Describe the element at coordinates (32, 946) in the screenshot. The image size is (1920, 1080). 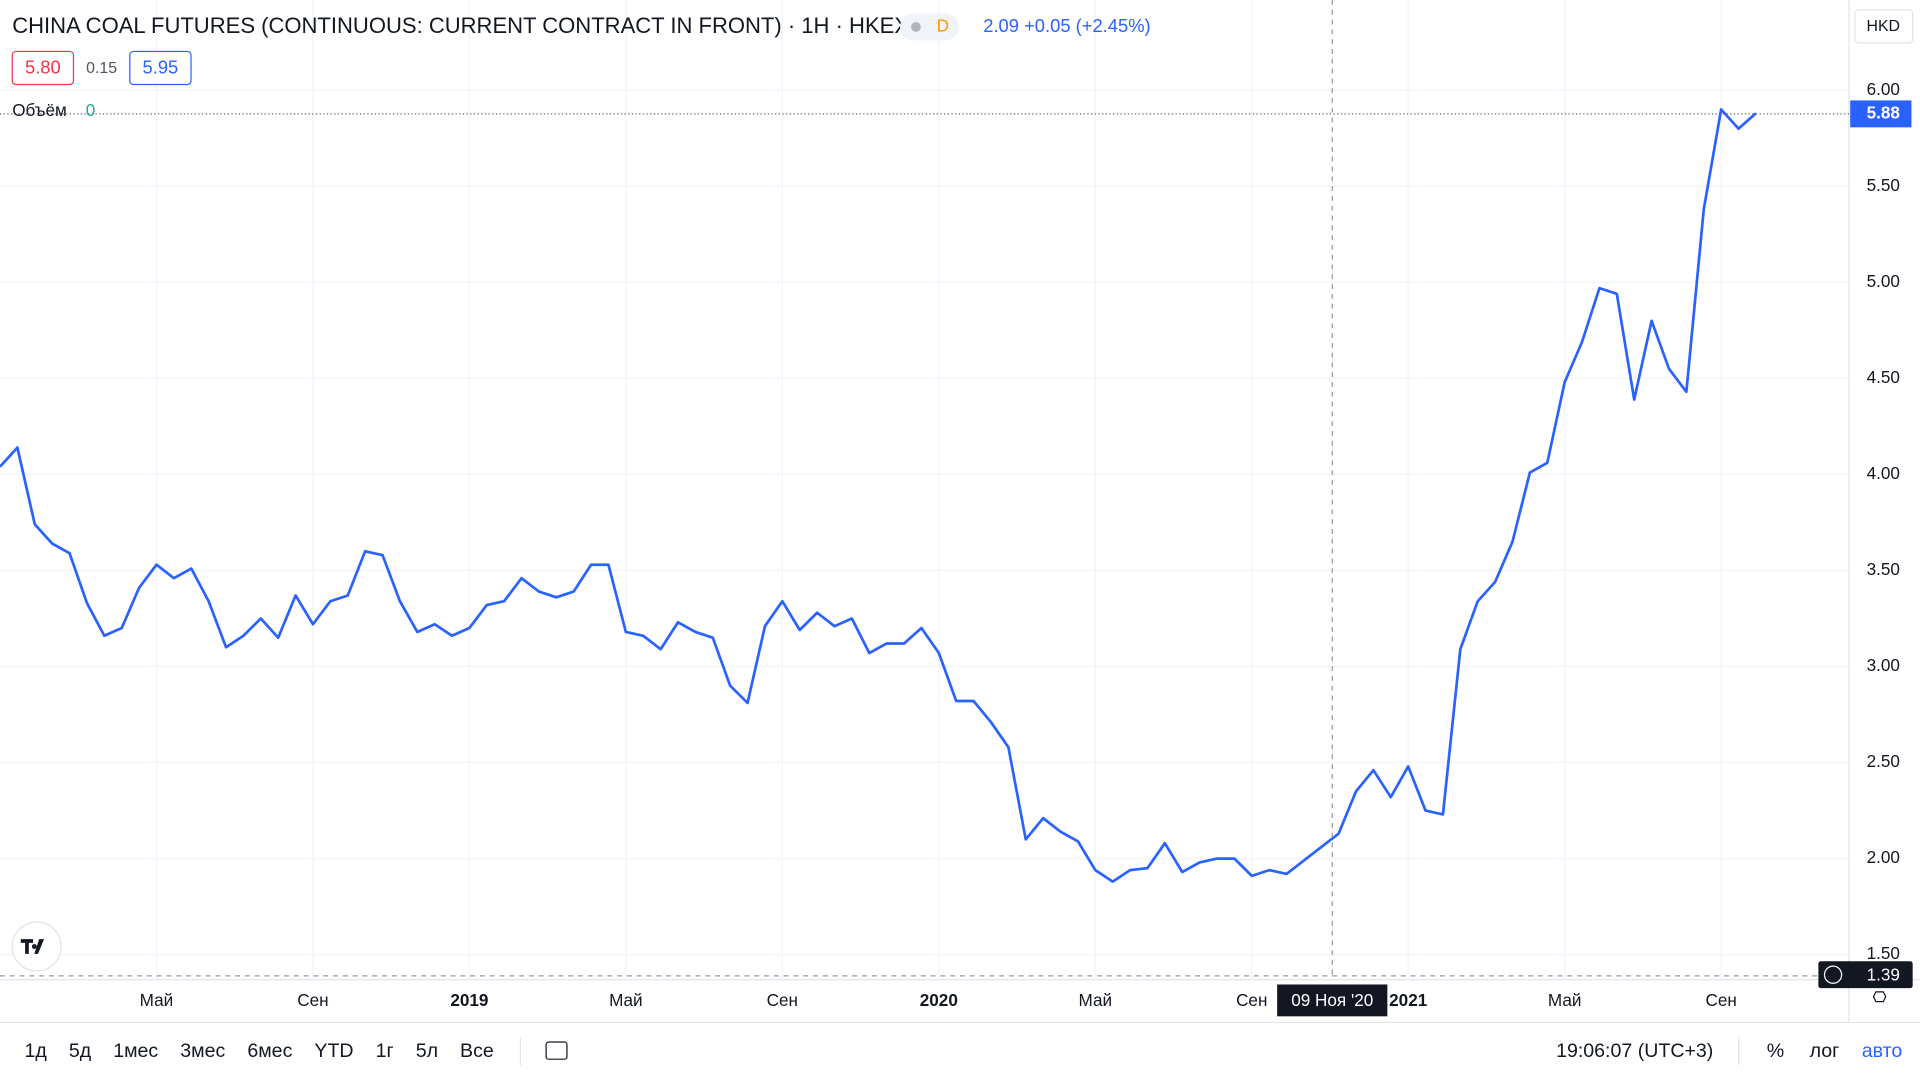
I see `logo-mark` at that location.